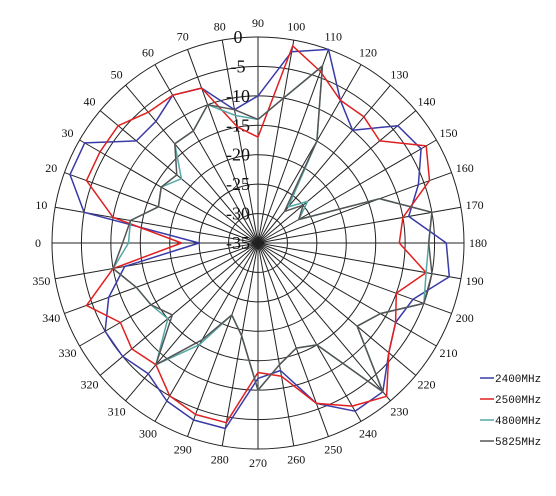 Image resolution: width=556 pixels, height=496 pixels. What do you see at coordinates (475, 281) in the screenshot?
I see `angle-tick-label: 190` at bounding box center [475, 281].